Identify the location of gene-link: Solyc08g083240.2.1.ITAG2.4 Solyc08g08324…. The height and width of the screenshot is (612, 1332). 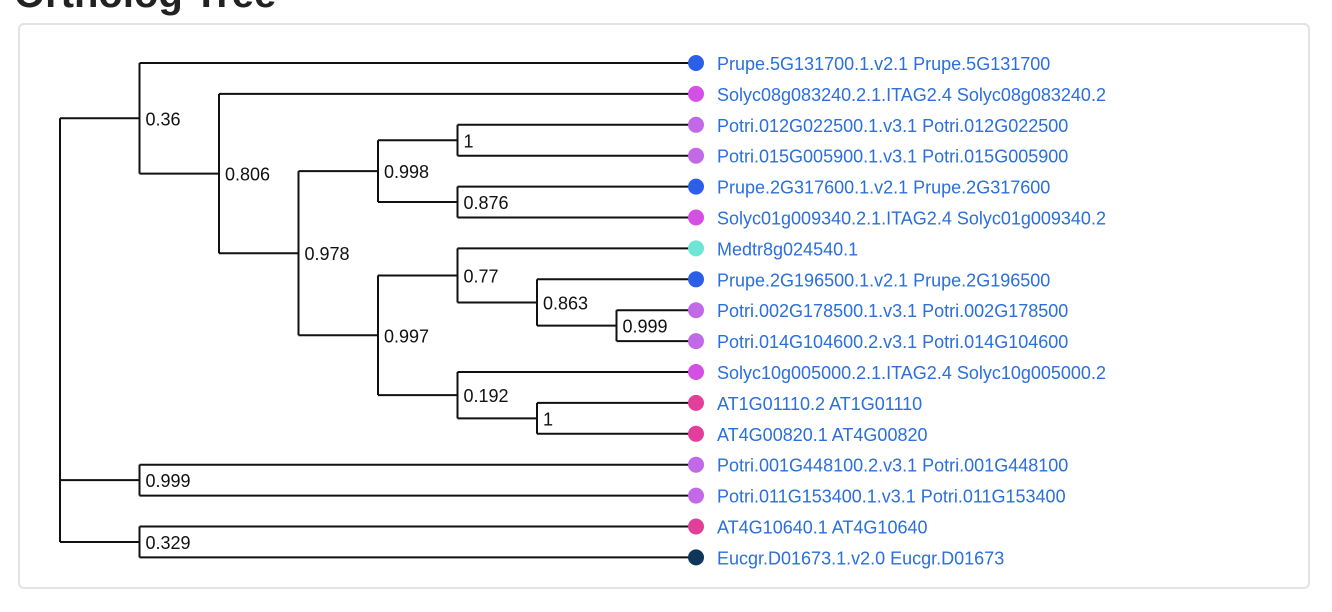
(911, 95).